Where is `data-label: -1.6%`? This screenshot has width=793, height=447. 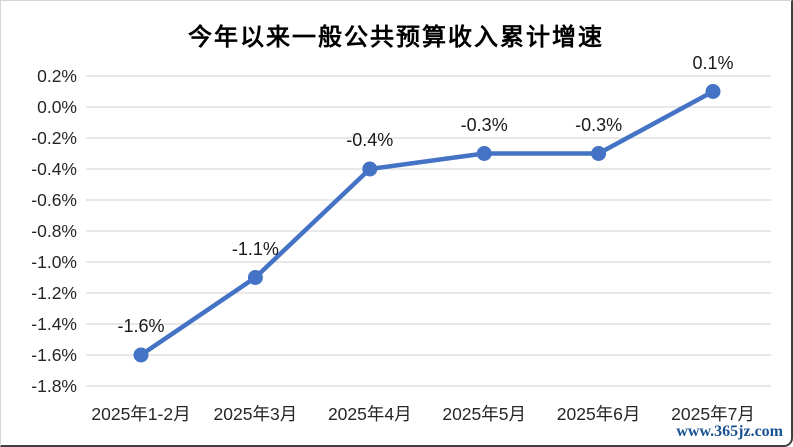 data-label: -1.6% is located at coordinates (141, 326).